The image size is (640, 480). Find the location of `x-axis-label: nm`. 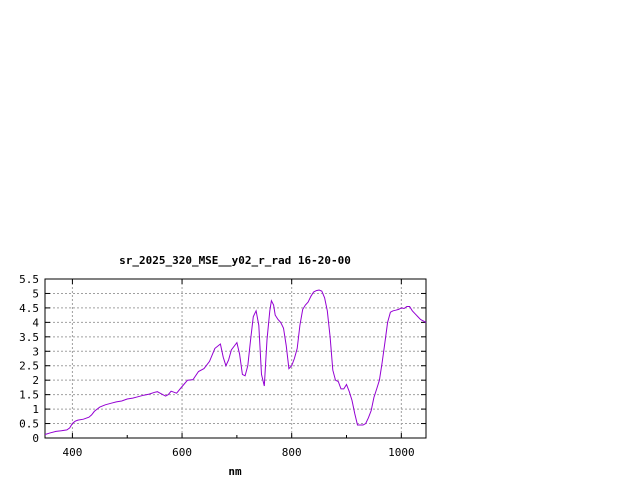

x-axis-label: nm is located at coordinates (235, 471).